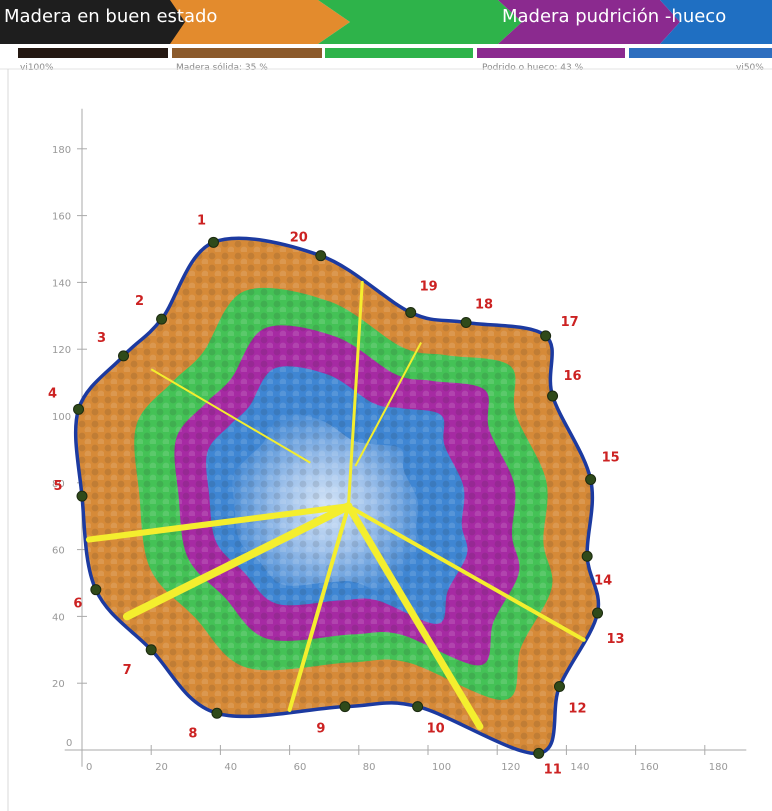 The height and width of the screenshot is (811, 772). What do you see at coordinates (260, 22) in the screenshot?
I see `banner-band-orange` at bounding box center [260, 22].